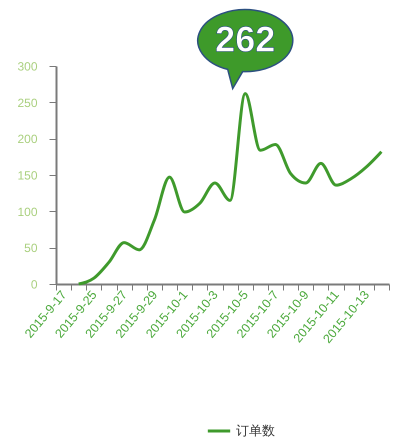 This screenshot has height=438, width=396. I want to click on annotation: 262, so click(245, 39).